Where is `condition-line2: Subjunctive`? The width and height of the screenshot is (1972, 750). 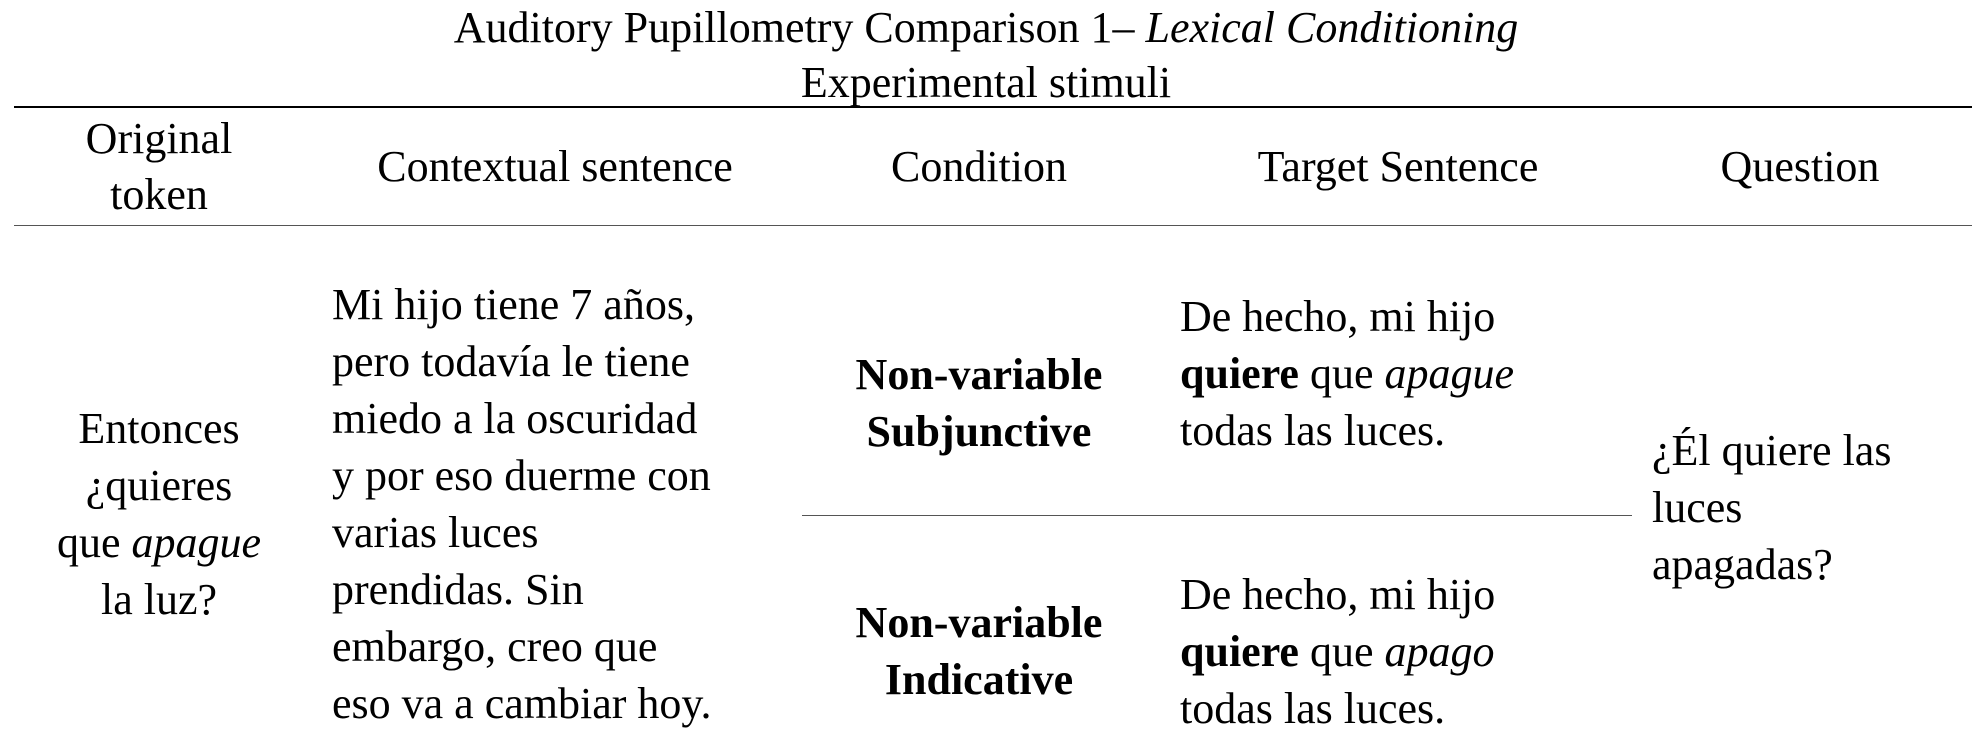
condition-line2: Subjunctive is located at coordinates (979, 431).